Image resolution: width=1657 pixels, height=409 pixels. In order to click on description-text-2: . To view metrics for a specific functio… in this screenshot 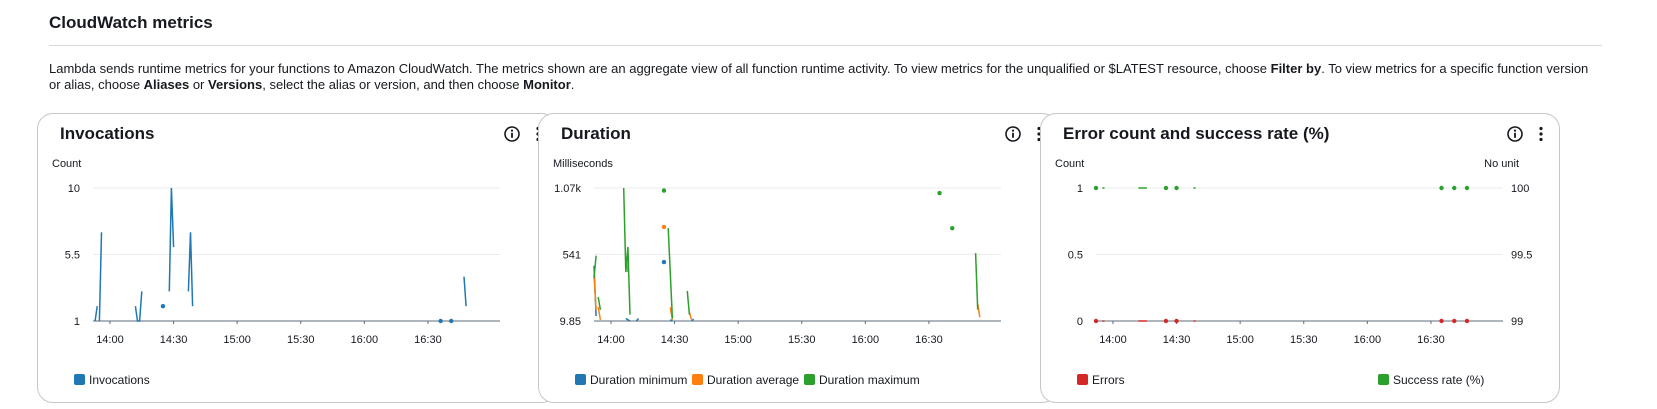, I will do `click(819, 76)`.